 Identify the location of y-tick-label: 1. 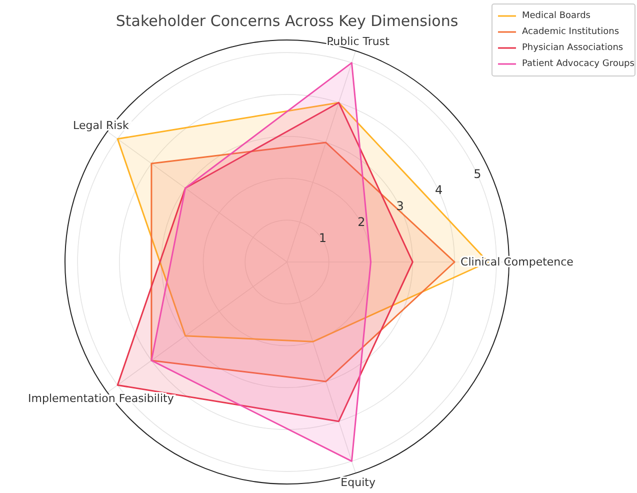
(322, 237).